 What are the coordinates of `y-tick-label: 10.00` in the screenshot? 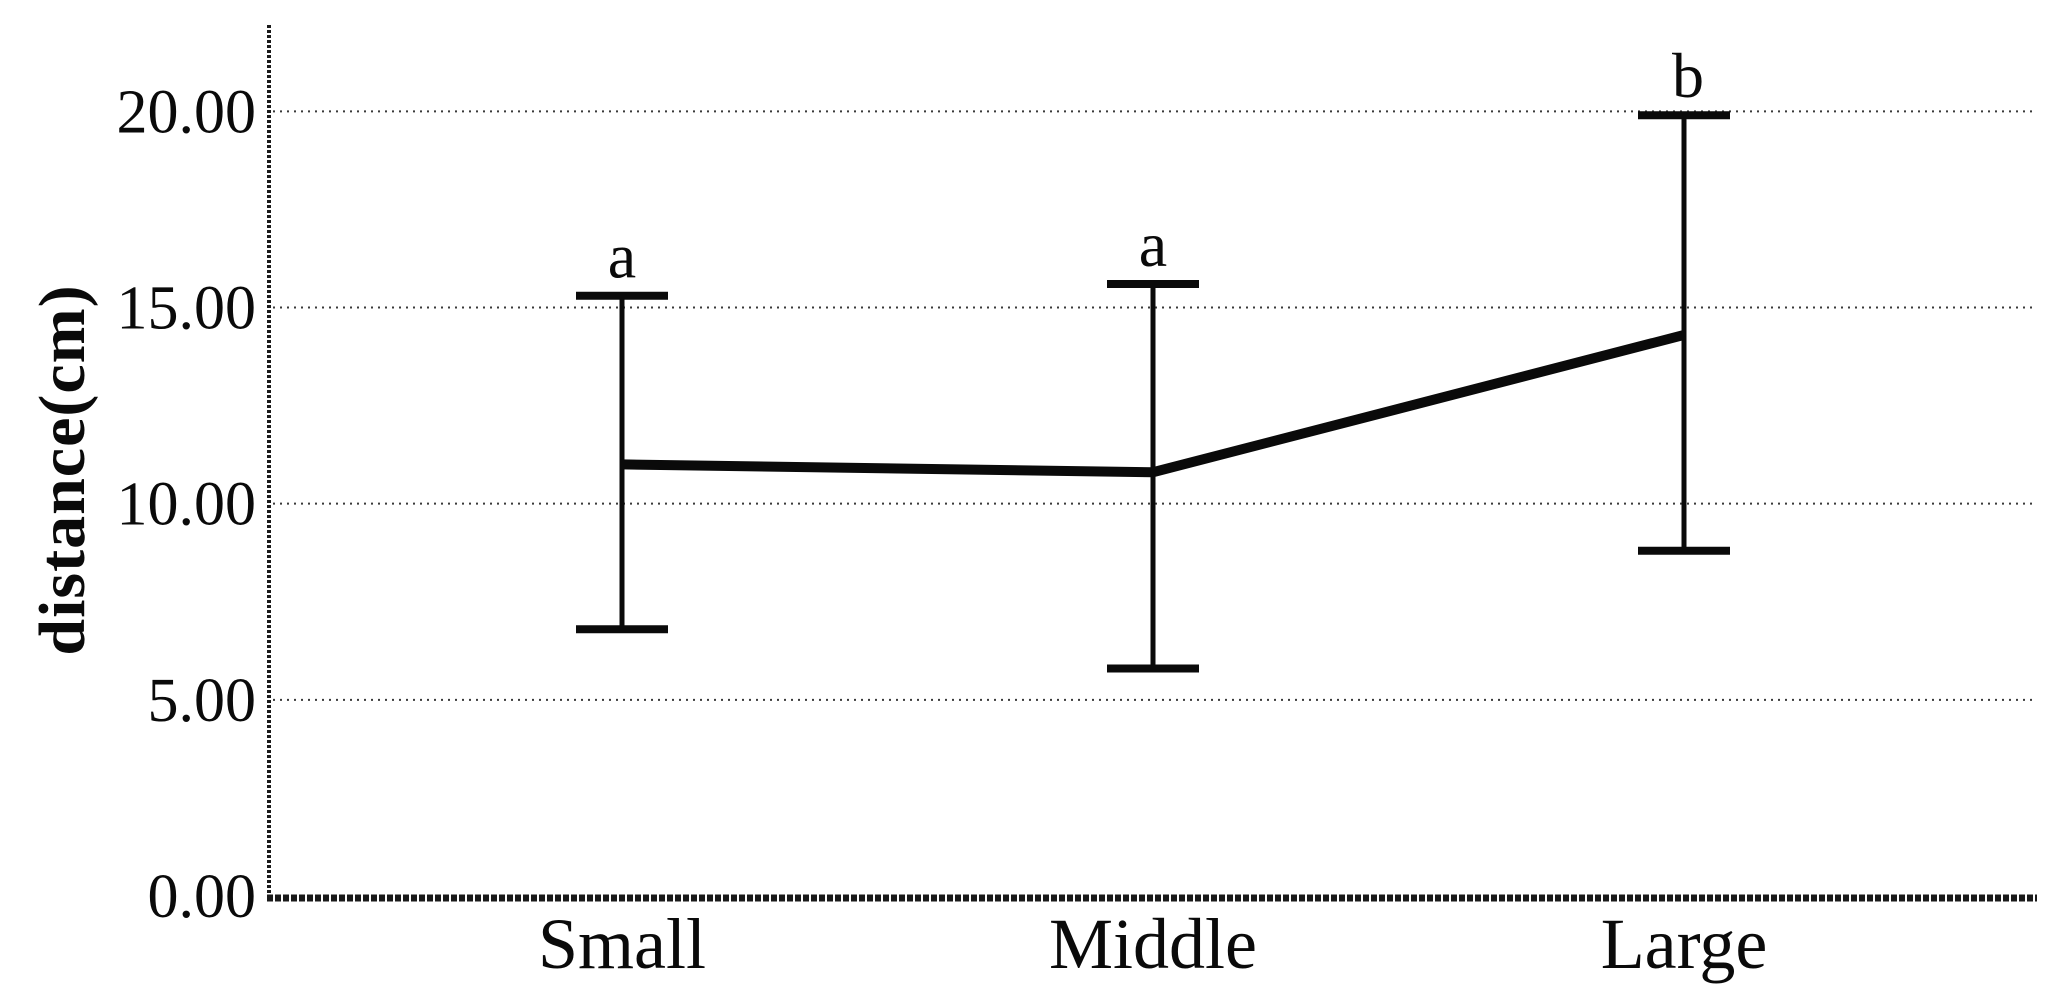 It's located at (187, 505).